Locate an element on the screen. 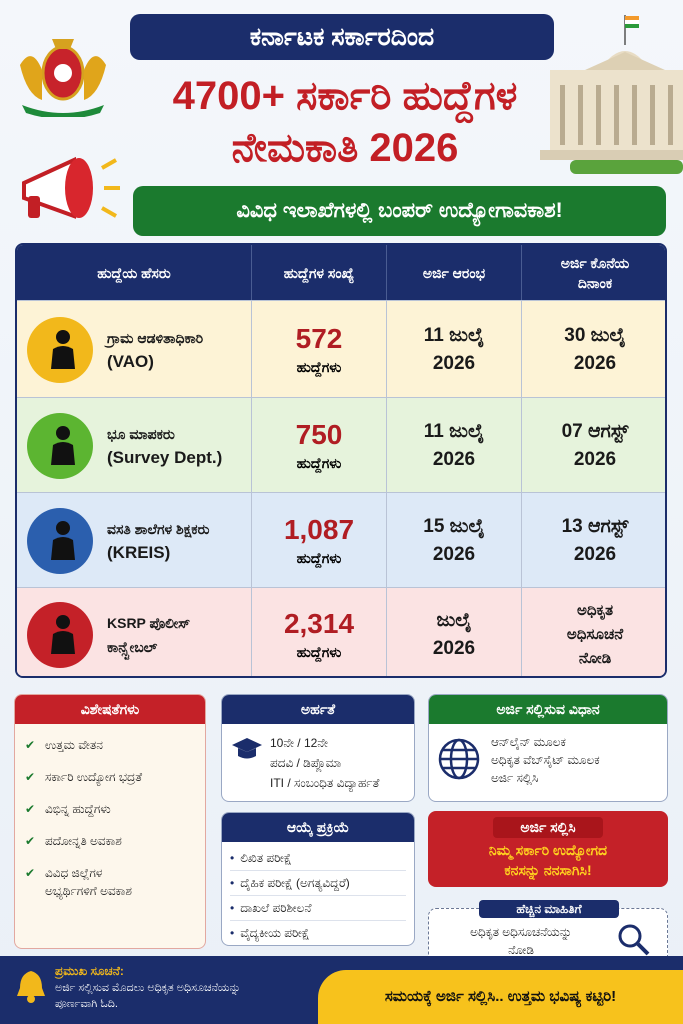 The width and height of the screenshot is (683, 1024). post-name-line: ವಸತಿ ಶಾಲೆಗಳ ಶಿಕ್ಷಕರು is located at coordinates (158, 528).